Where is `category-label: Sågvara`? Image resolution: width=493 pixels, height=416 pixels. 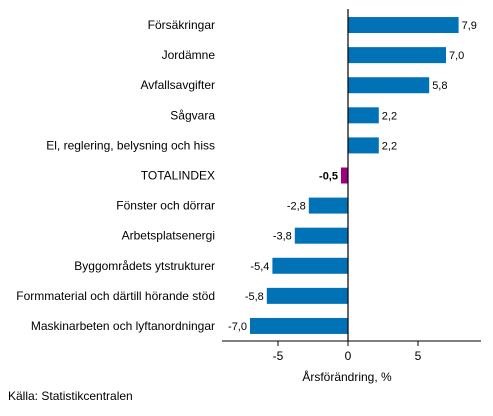
category-label: Sågvara is located at coordinates (192, 115).